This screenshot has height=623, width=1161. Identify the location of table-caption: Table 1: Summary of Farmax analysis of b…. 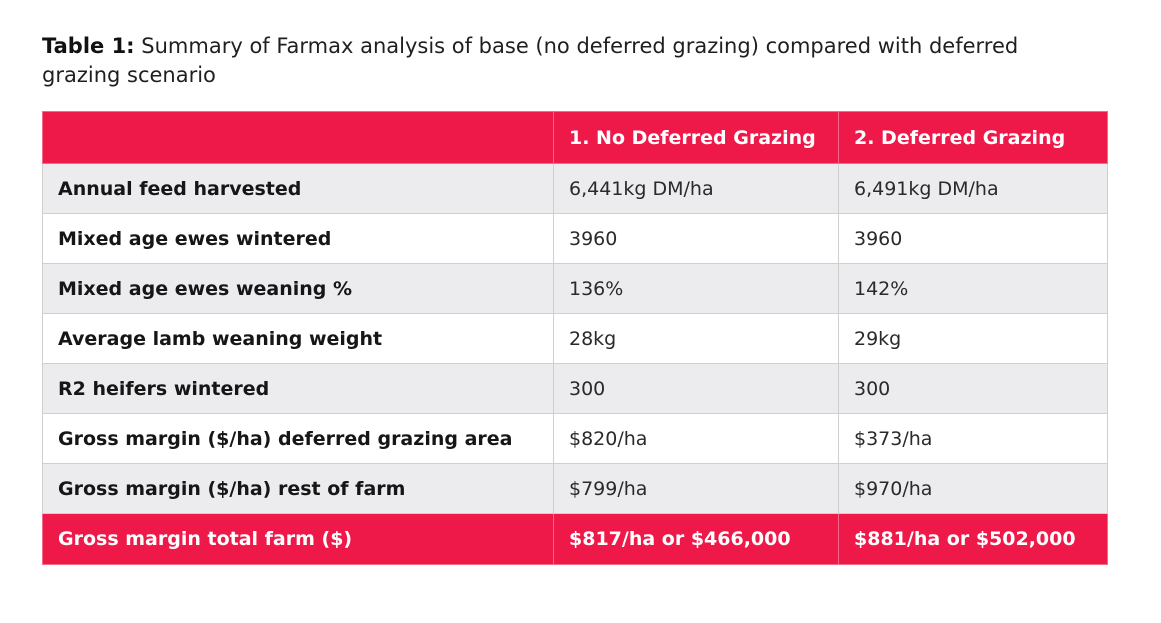
(572, 61).